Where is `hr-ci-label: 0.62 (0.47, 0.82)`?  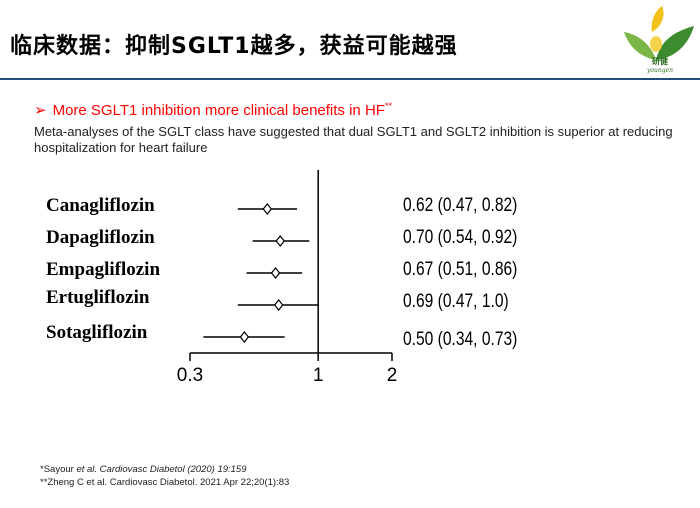 hr-ci-label: 0.62 (0.47, 0.82) is located at coordinates (460, 205).